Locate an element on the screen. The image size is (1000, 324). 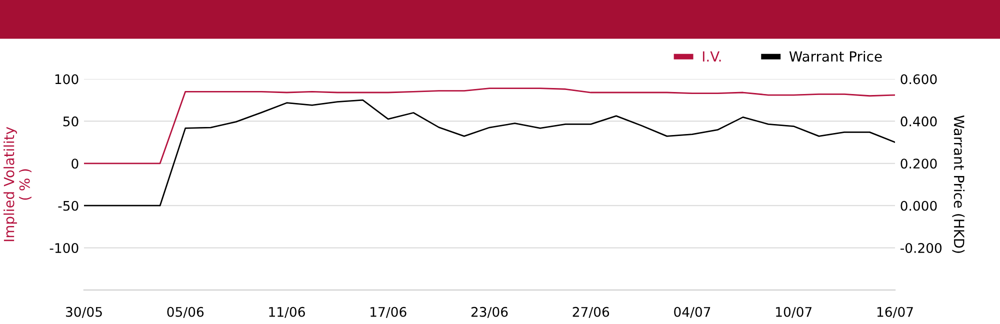
y2-tick-label: -0.200 is located at coordinates (921, 248).